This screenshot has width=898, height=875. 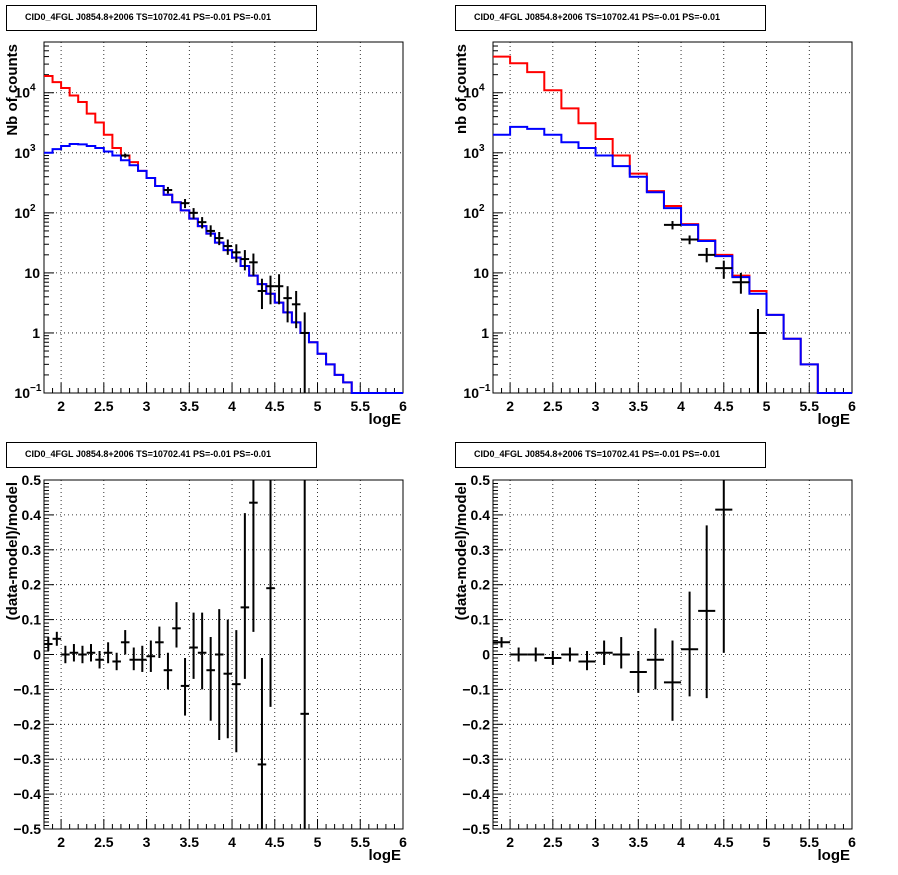 What do you see at coordinates (476, 689) in the screenshot?
I see `bottom-right-y-tick-label: −0.1` at bounding box center [476, 689].